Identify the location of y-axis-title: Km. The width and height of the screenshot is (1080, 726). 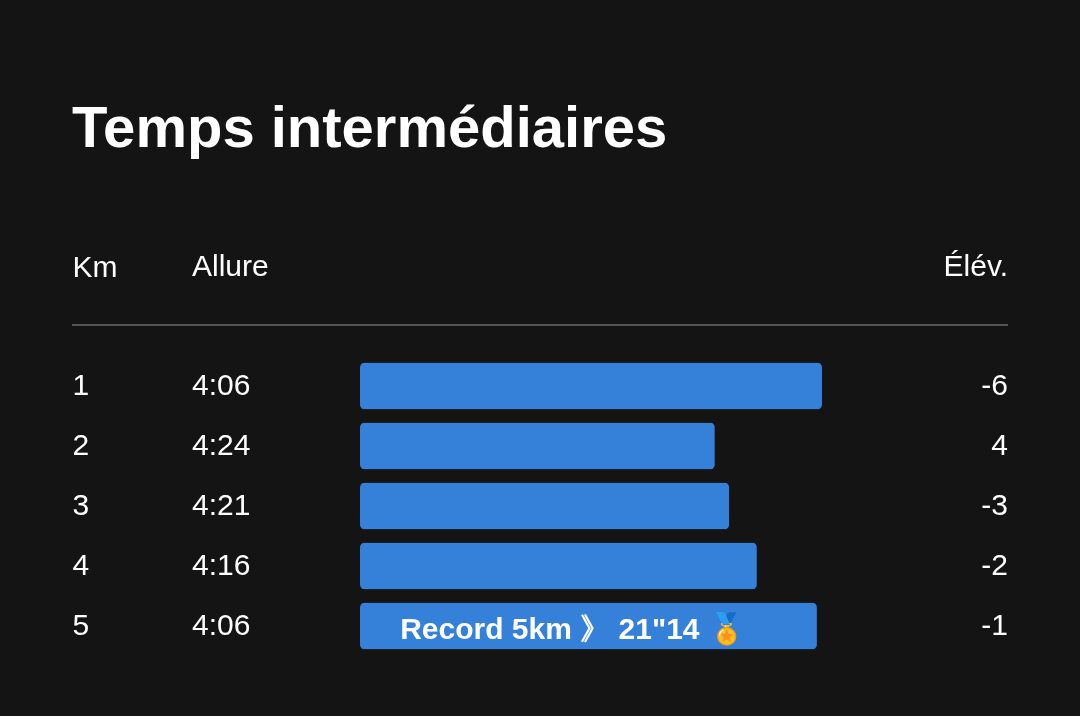
(95, 266).